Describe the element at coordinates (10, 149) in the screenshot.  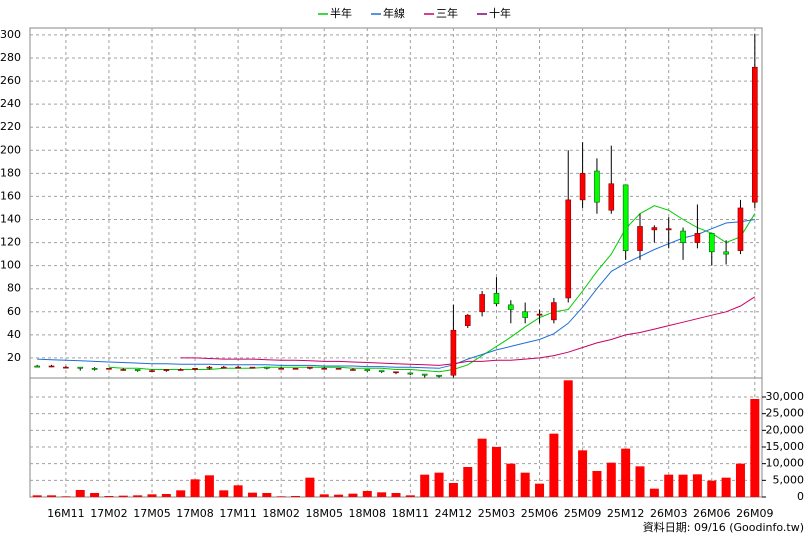
I see `y-tick-label: 200` at that location.